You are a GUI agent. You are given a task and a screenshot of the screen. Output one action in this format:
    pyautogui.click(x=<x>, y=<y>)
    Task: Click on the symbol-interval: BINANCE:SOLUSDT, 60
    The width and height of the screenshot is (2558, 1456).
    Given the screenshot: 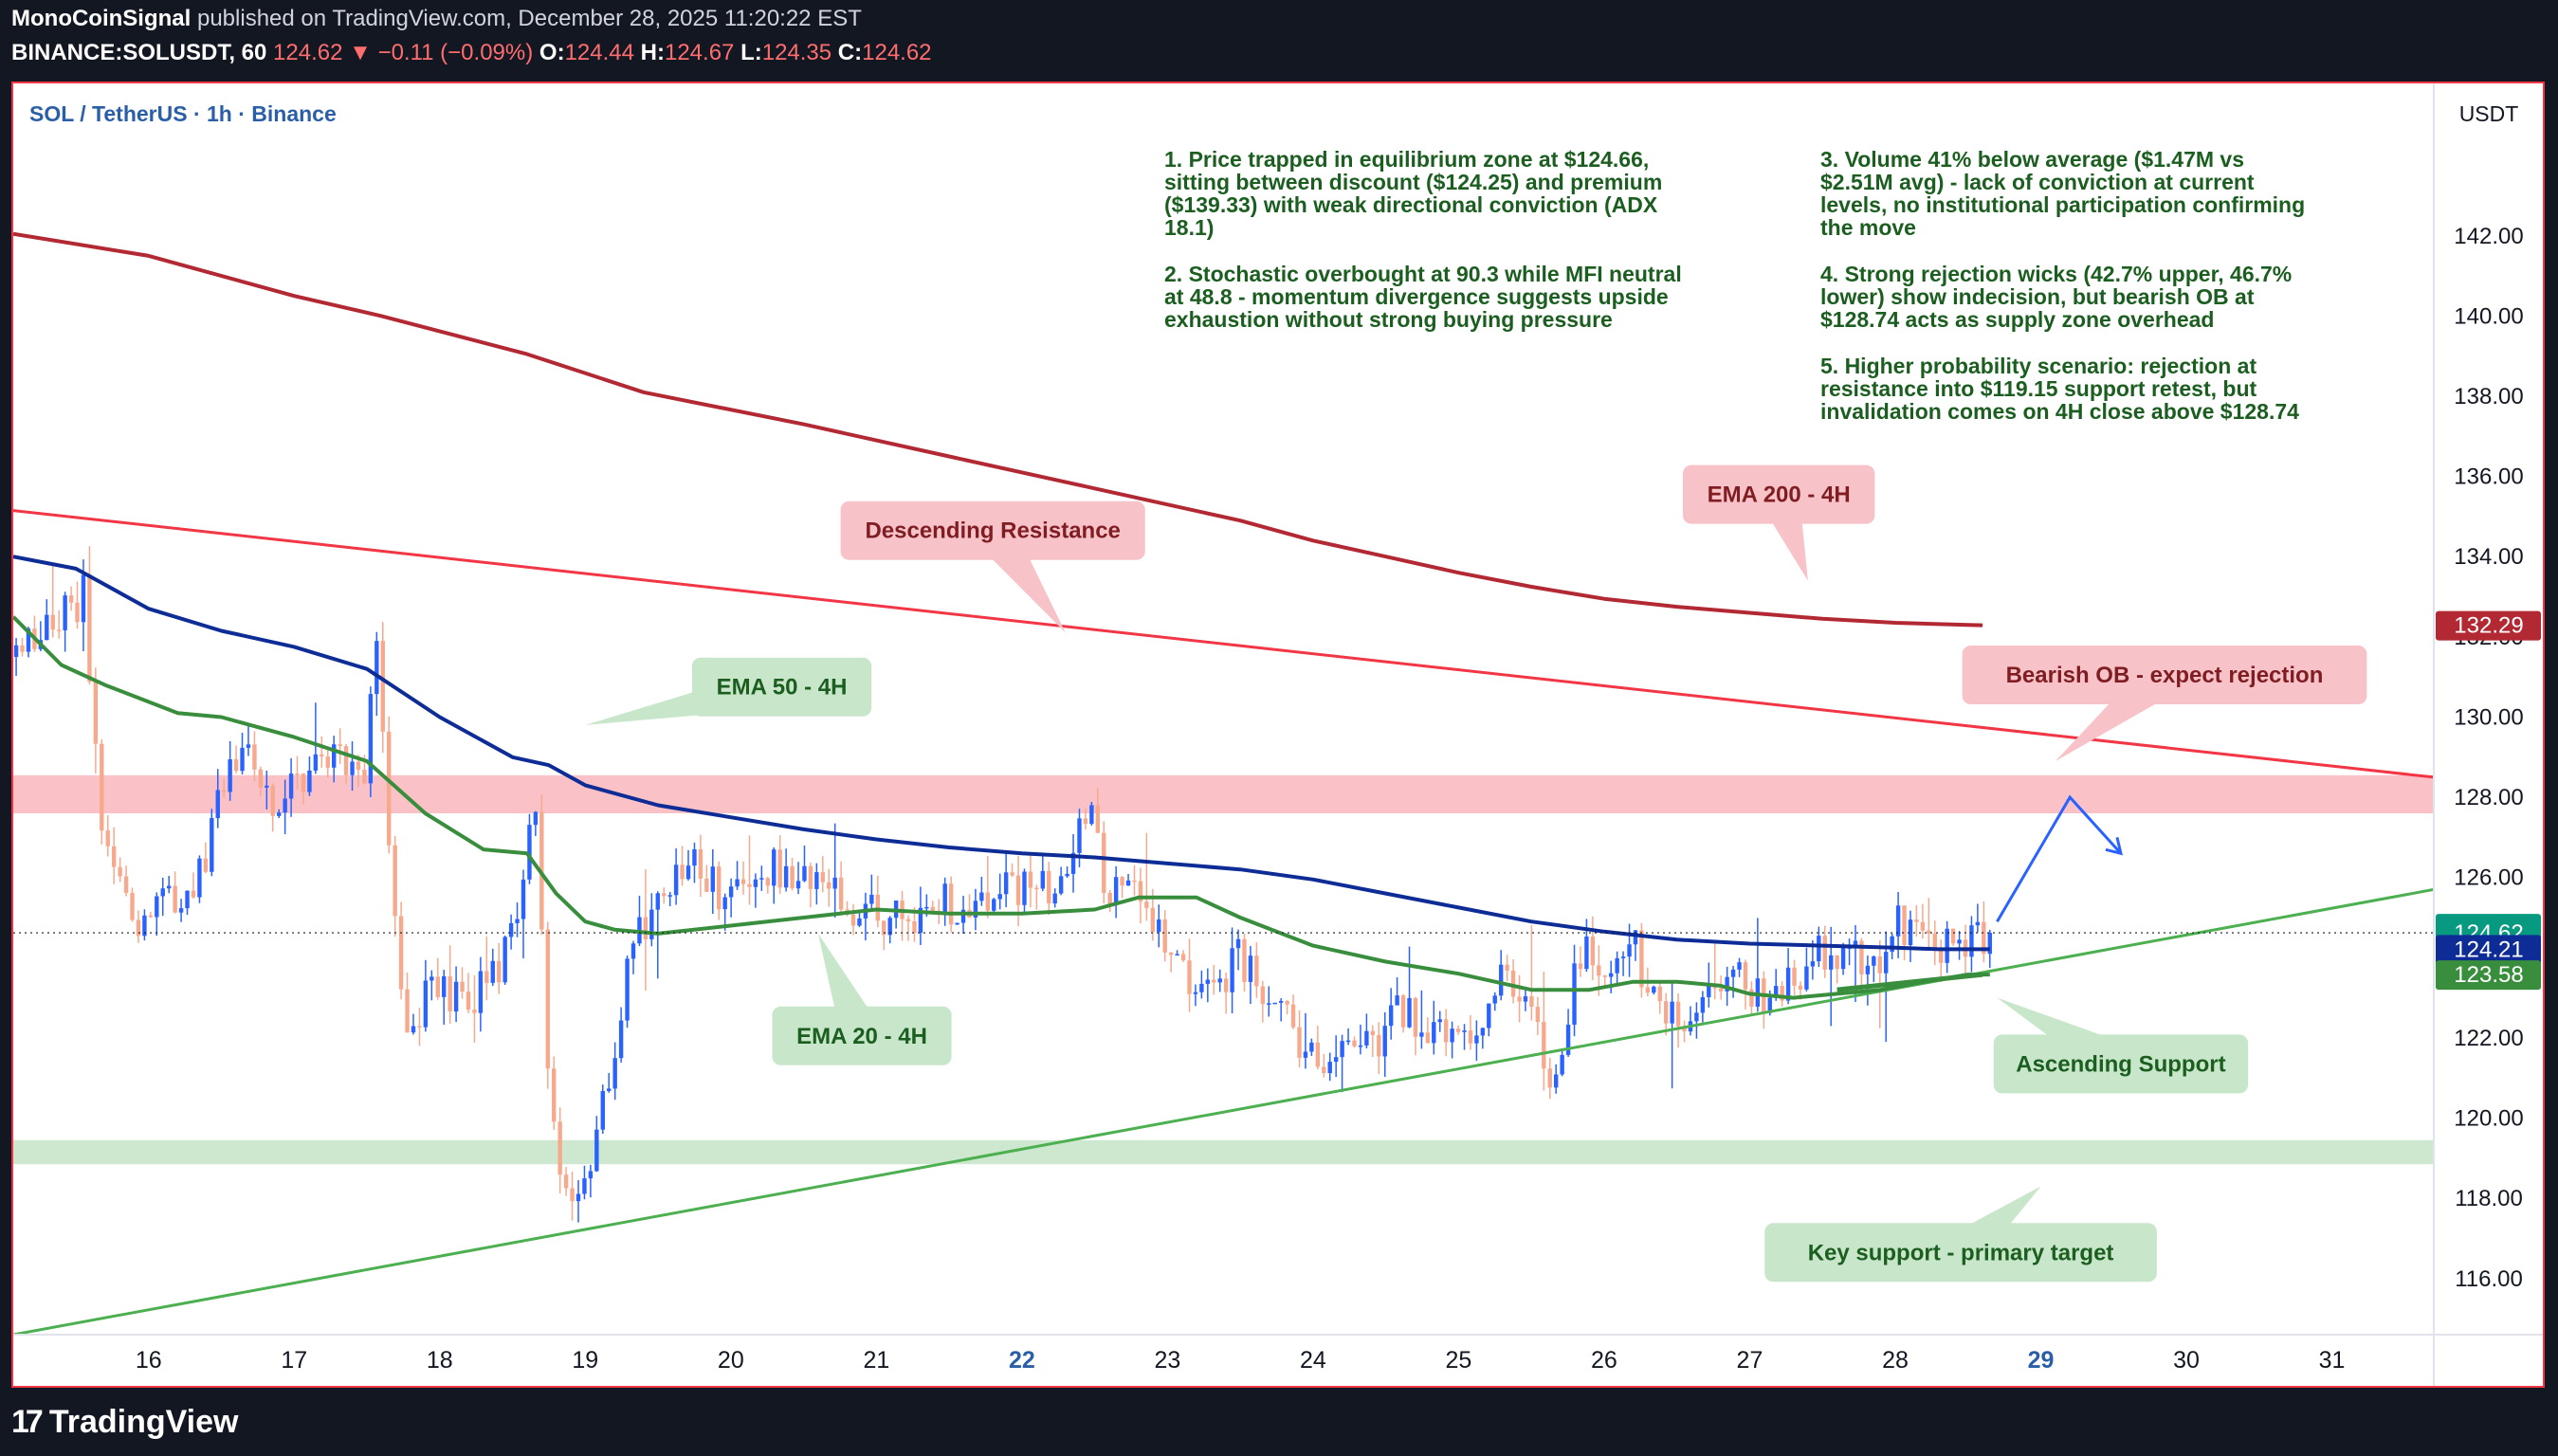 What is the action you would take?
    pyautogui.click(x=139, y=52)
    